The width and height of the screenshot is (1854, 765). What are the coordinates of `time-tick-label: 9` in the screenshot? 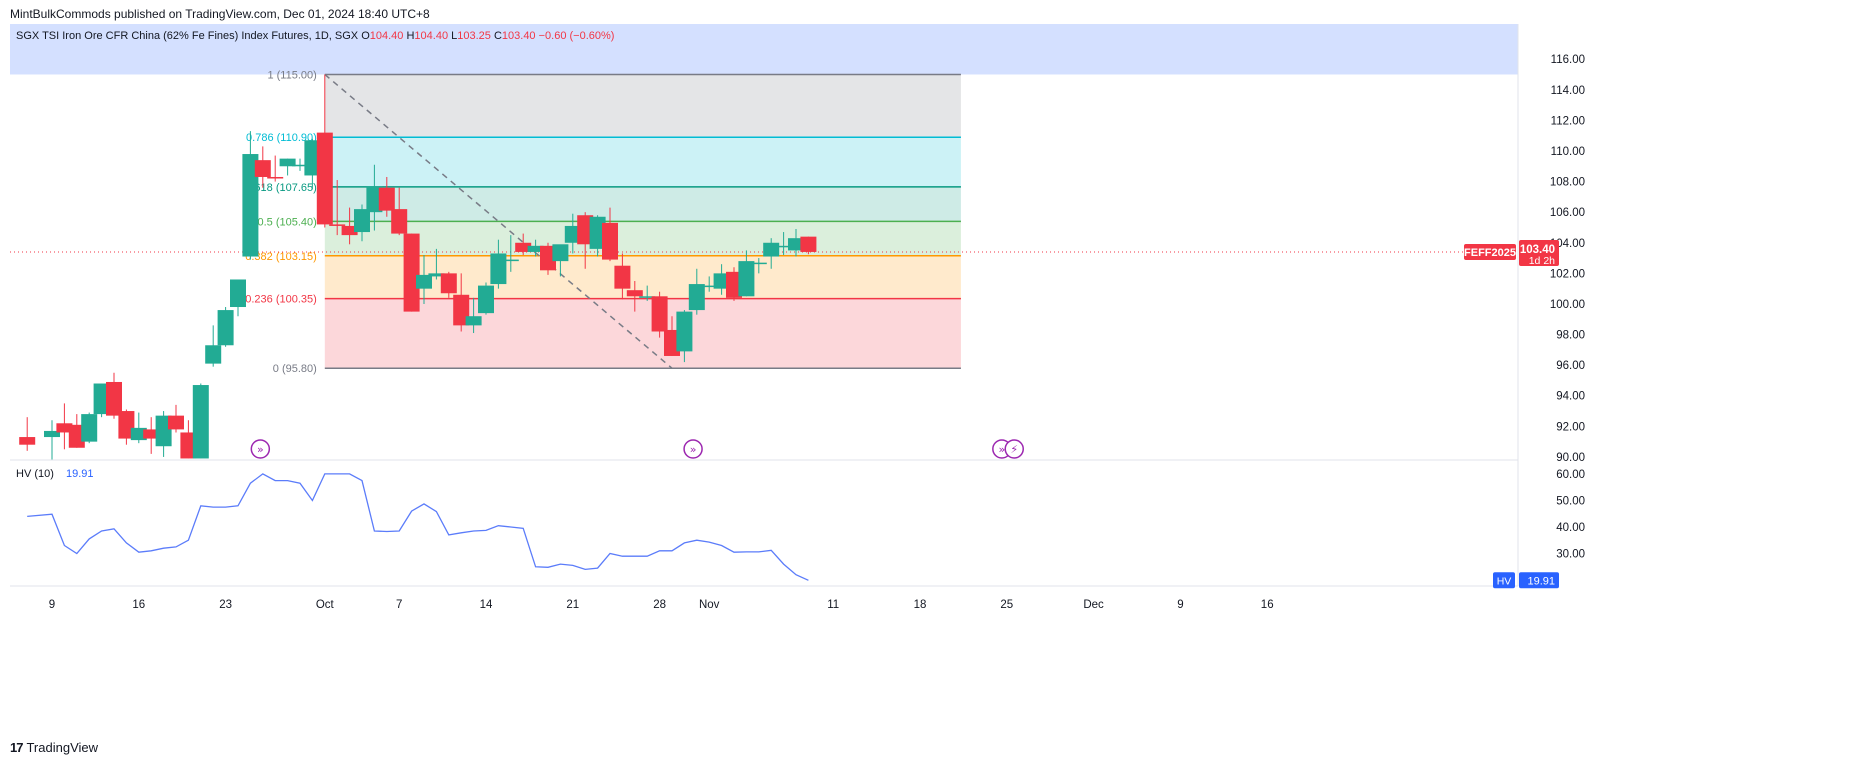 It's located at (1180, 605).